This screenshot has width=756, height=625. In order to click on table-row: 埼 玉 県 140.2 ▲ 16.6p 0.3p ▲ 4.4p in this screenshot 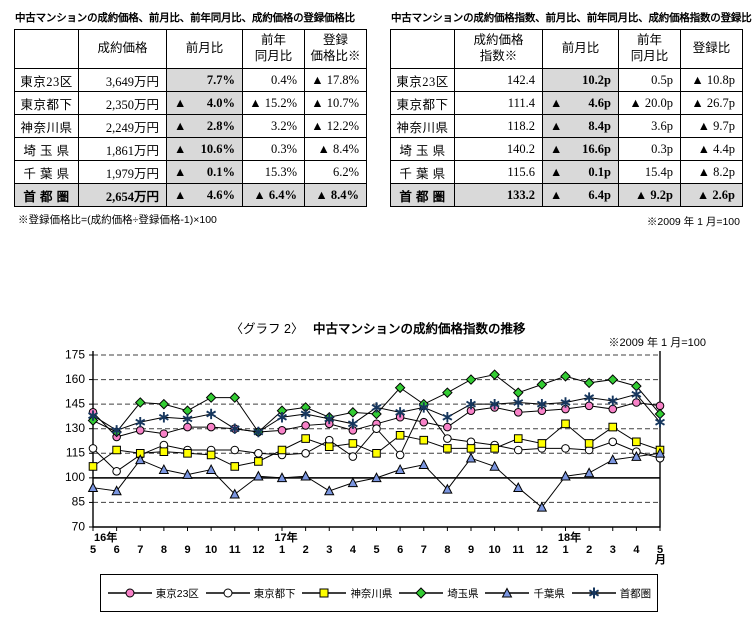, I will do `click(566, 149)`.